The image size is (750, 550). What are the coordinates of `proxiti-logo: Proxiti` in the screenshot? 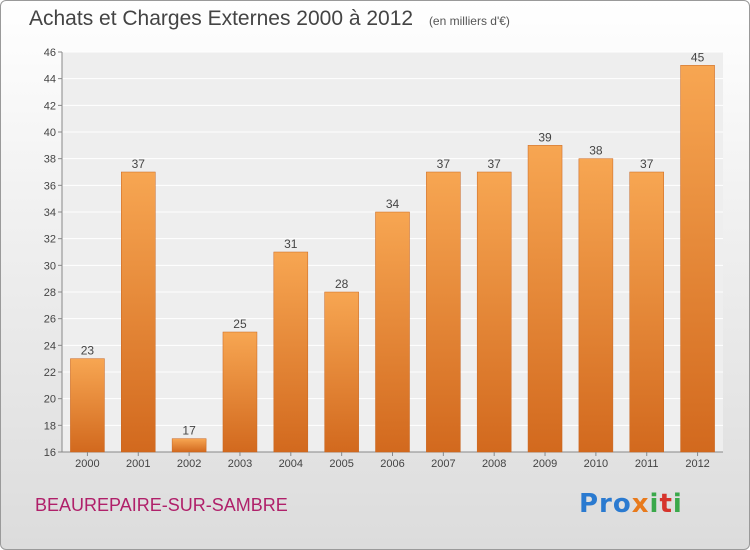 It's located at (631, 504).